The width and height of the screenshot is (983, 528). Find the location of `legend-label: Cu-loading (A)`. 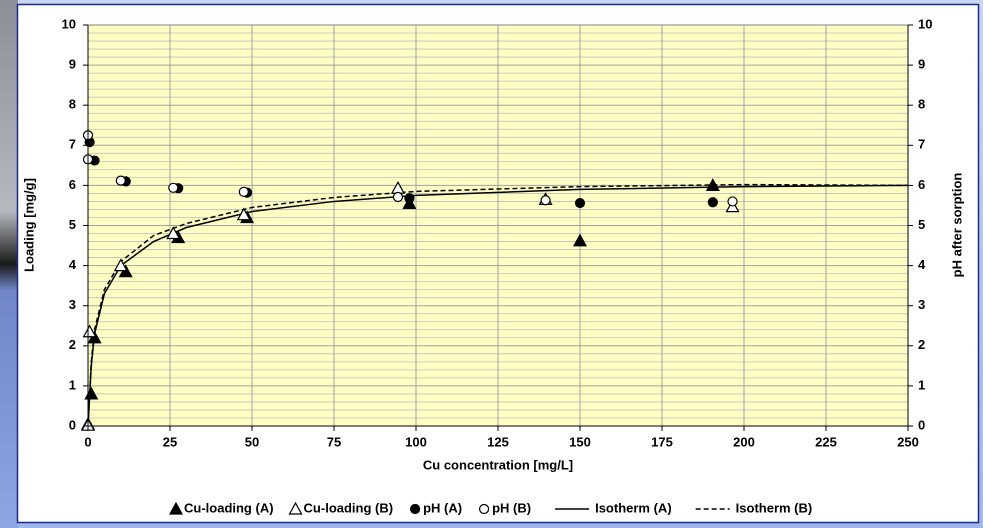

legend-label: Cu-loading (A) is located at coordinates (229, 507).